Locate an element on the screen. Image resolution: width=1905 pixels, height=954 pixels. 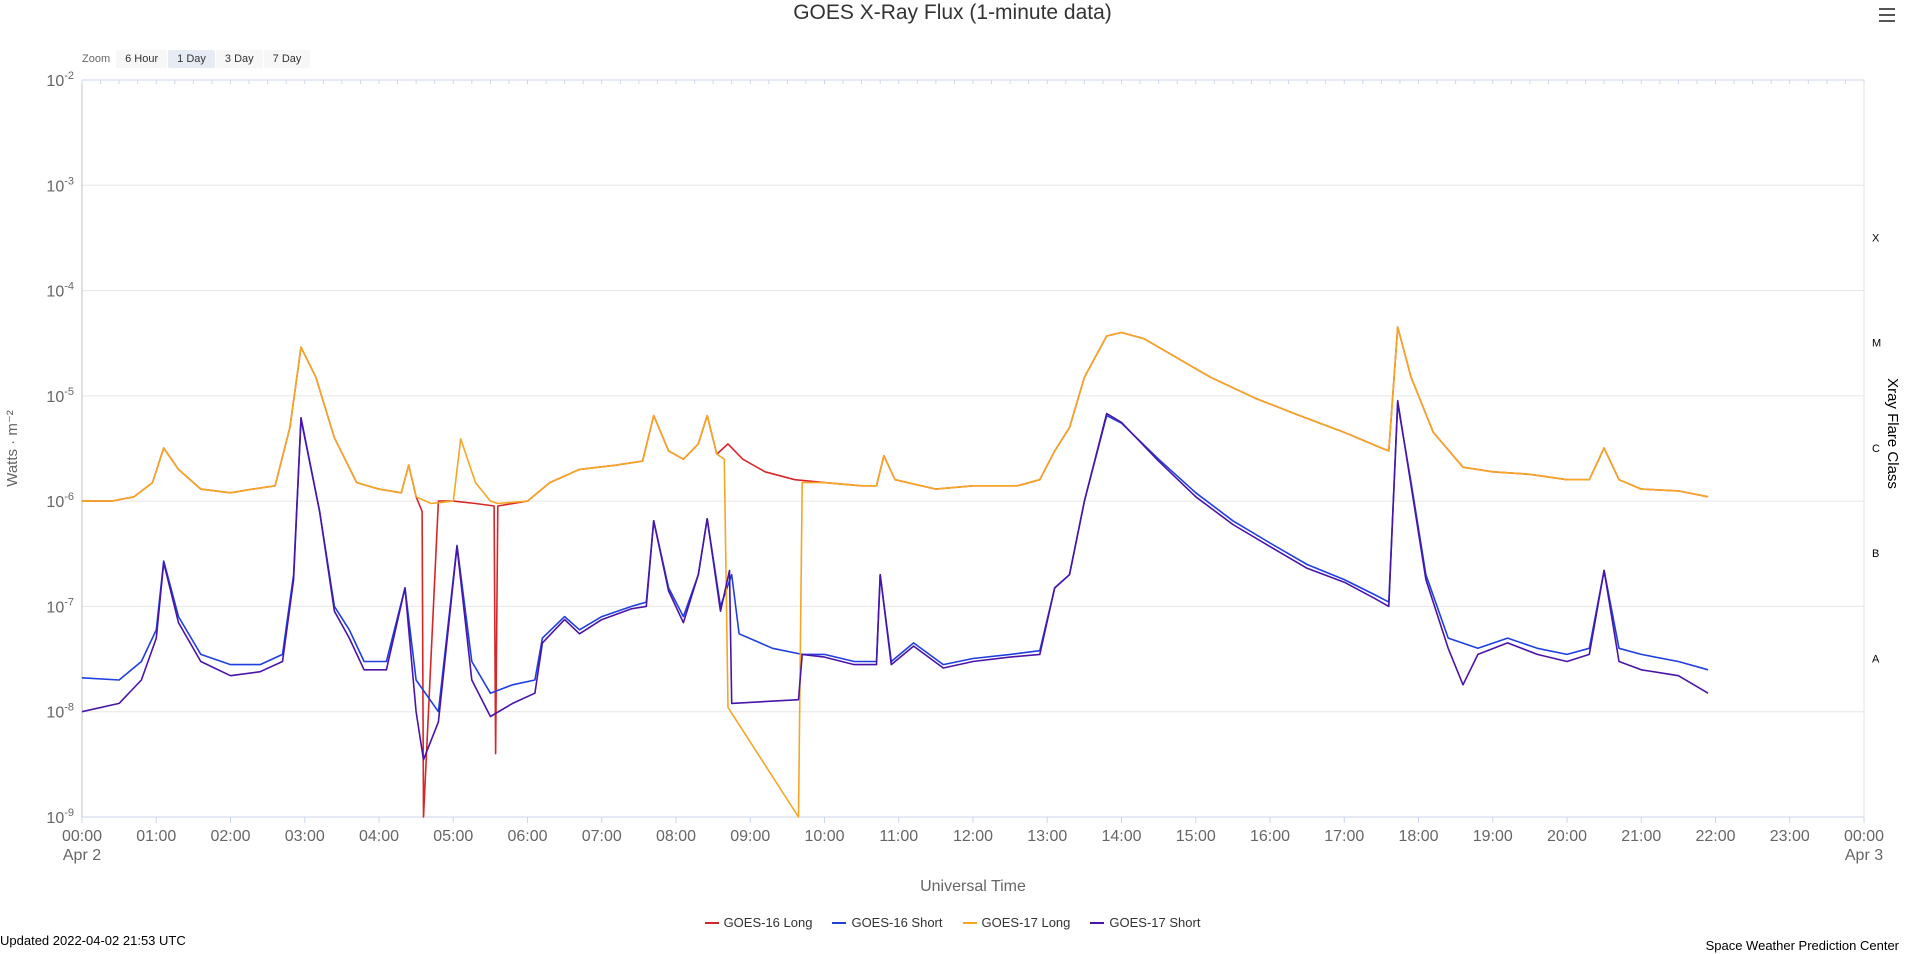
x-tick-label: 02:00 is located at coordinates (230, 836).